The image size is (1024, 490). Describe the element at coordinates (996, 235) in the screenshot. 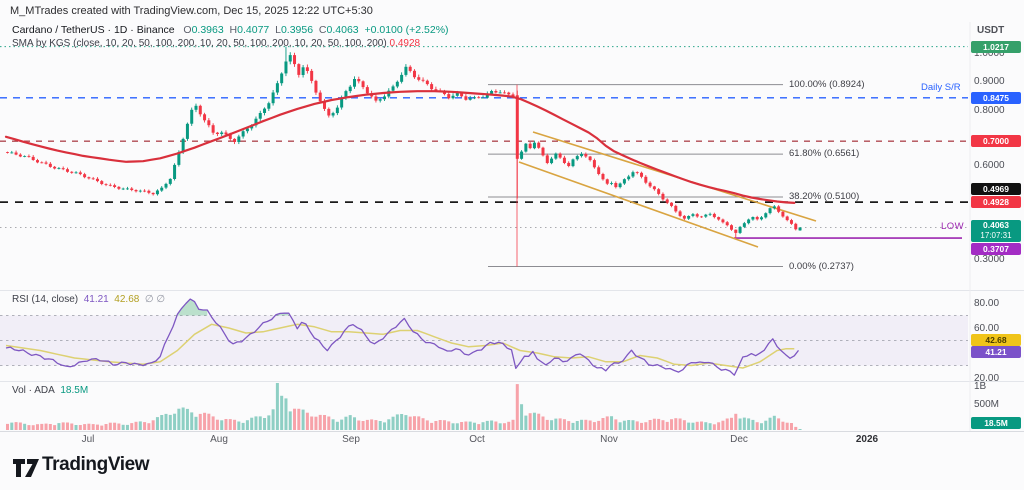

I see `countdown-timer: 17:07:31` at that location.